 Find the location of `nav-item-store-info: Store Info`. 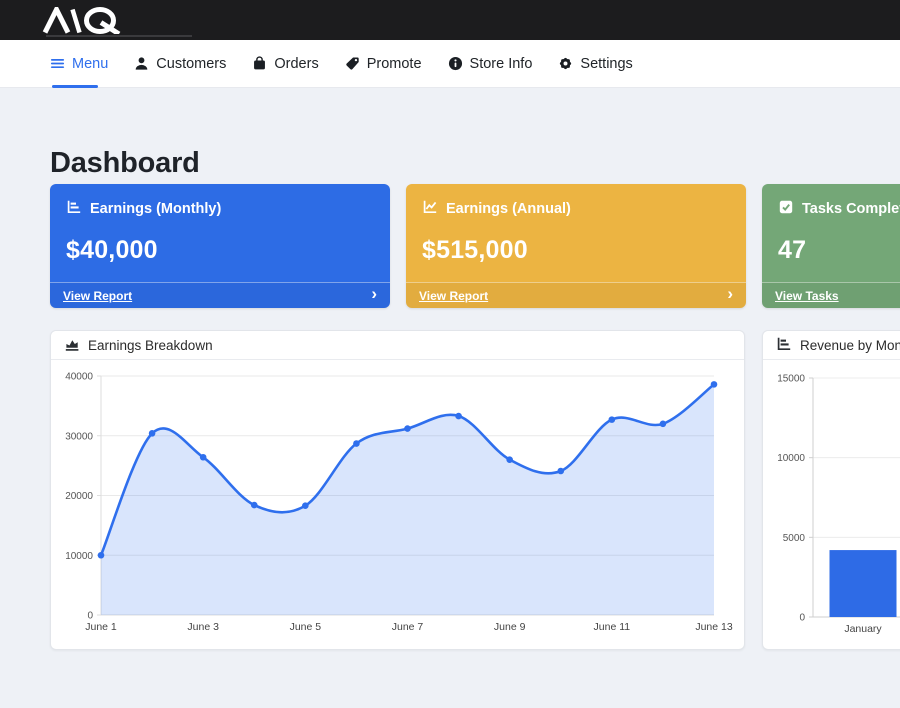

nav-item-store-info: Store Info is located at coordinates (490, 63).